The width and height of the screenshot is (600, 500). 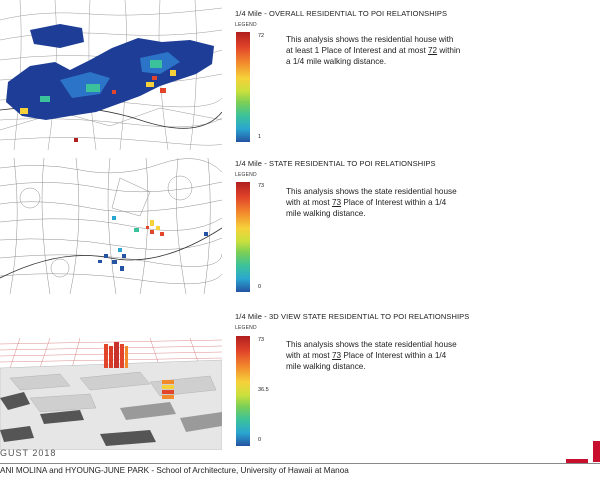 I want to click on footer-accent-bar, so click(x=577, y=461).